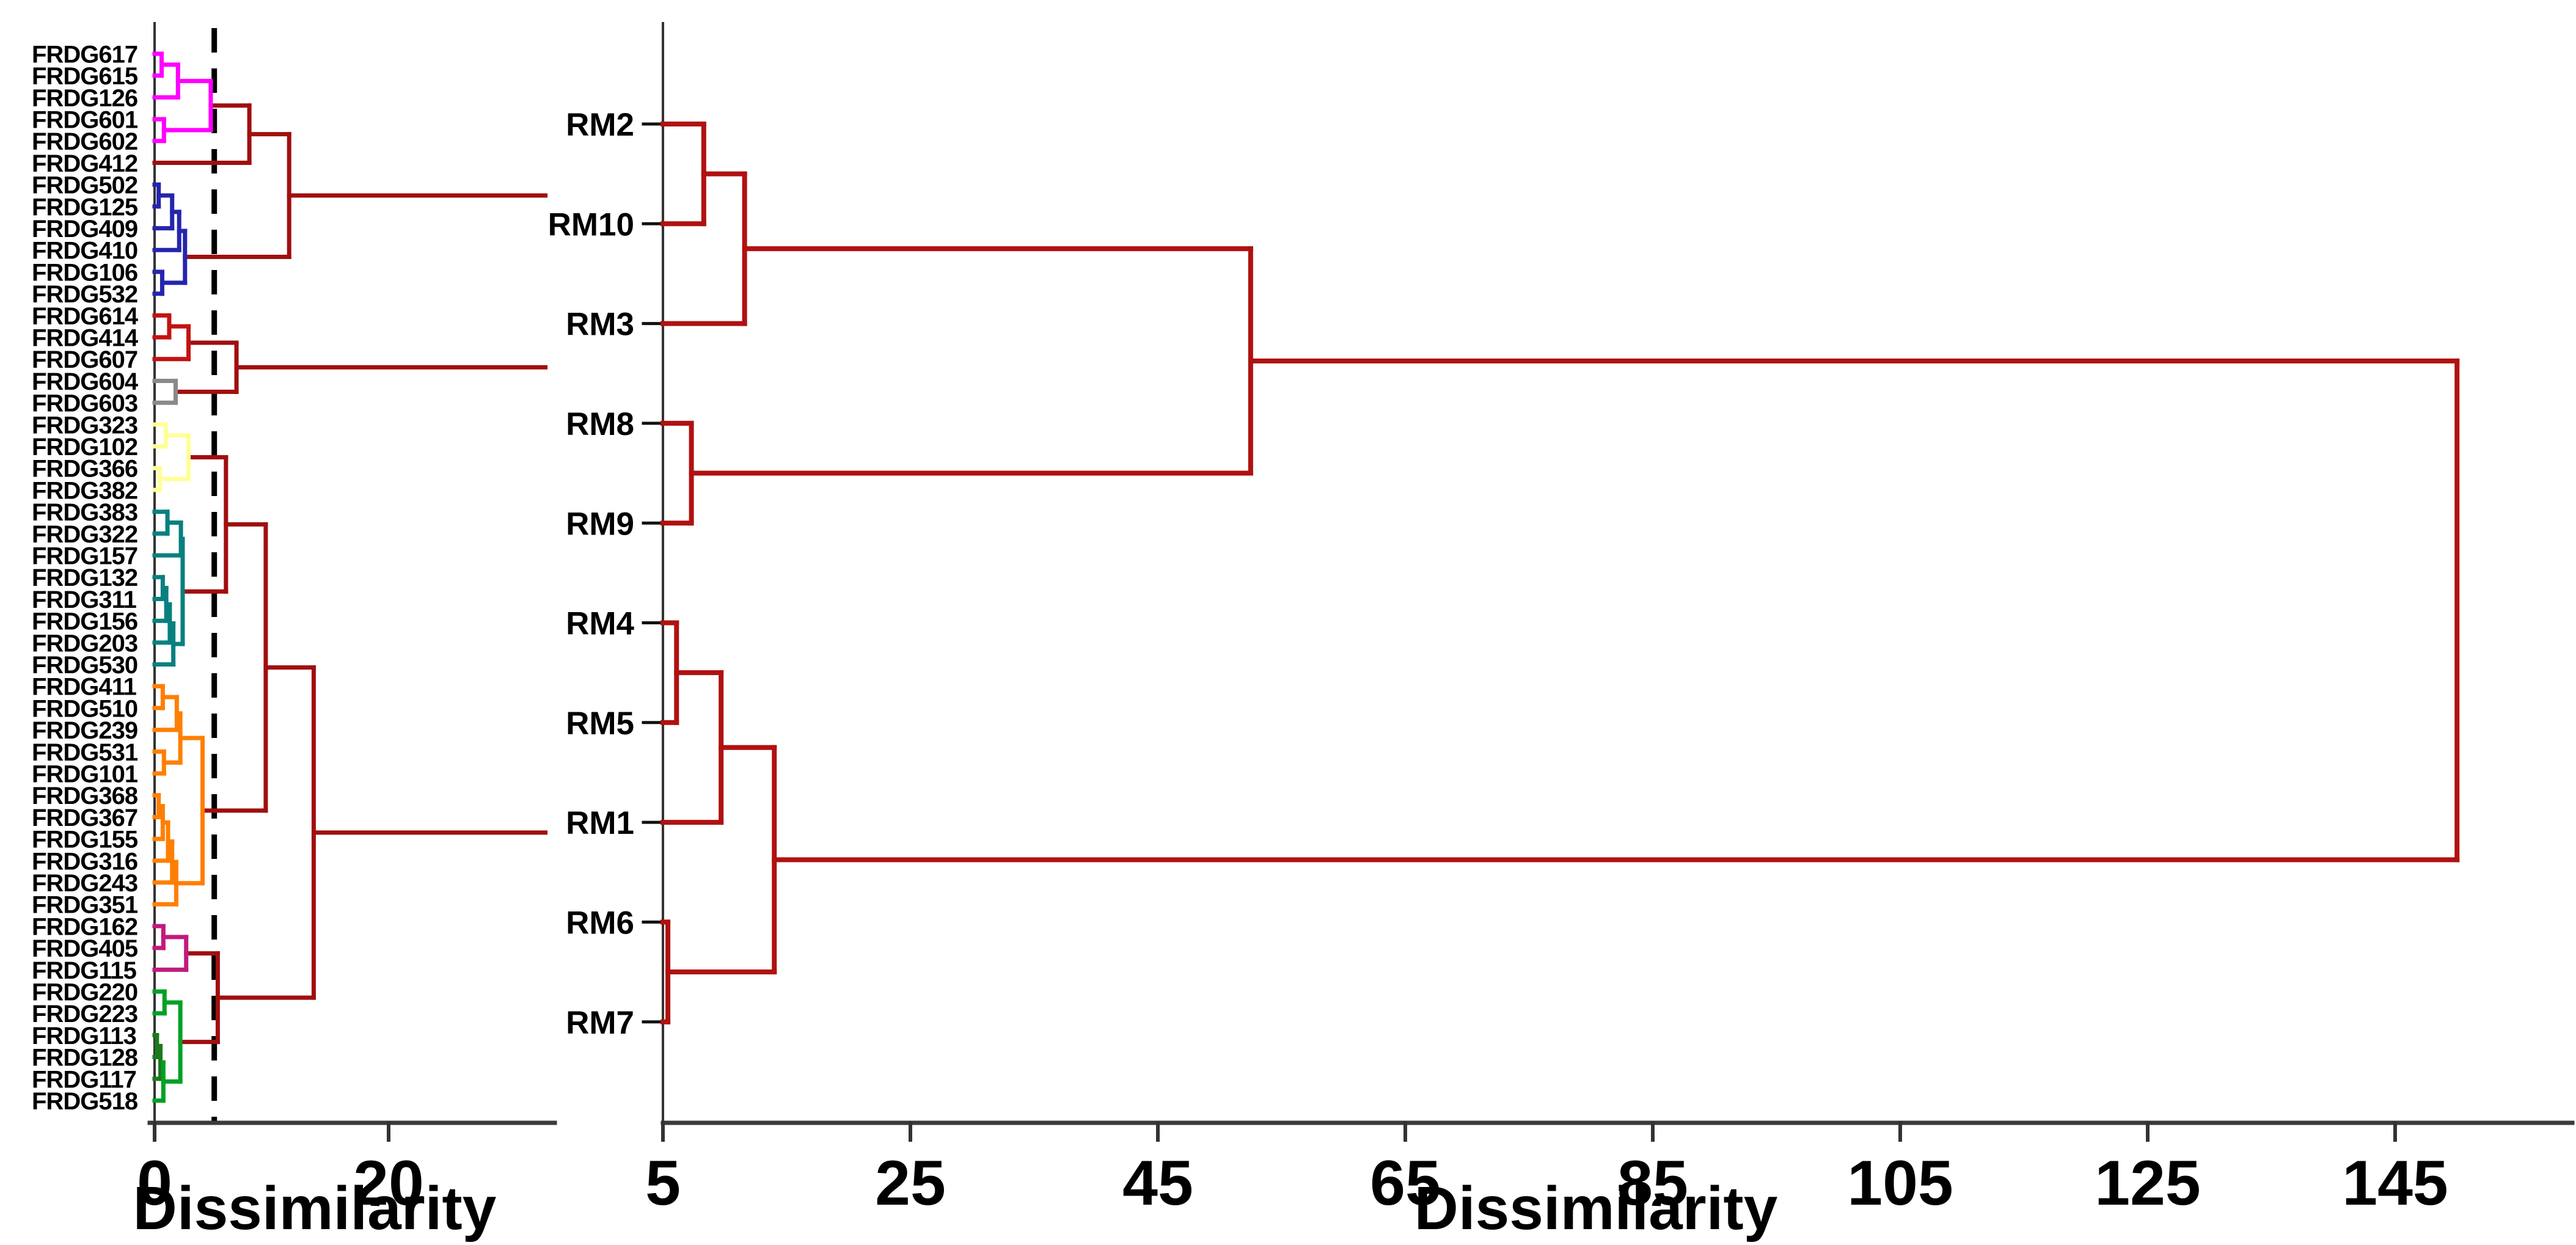 The width and height of the screenshot is (2576, 1245). What do you see at coordinates (591, 224) in the screenshot?
I see `leaf-label: RM10` at bounding box center [591, 224].